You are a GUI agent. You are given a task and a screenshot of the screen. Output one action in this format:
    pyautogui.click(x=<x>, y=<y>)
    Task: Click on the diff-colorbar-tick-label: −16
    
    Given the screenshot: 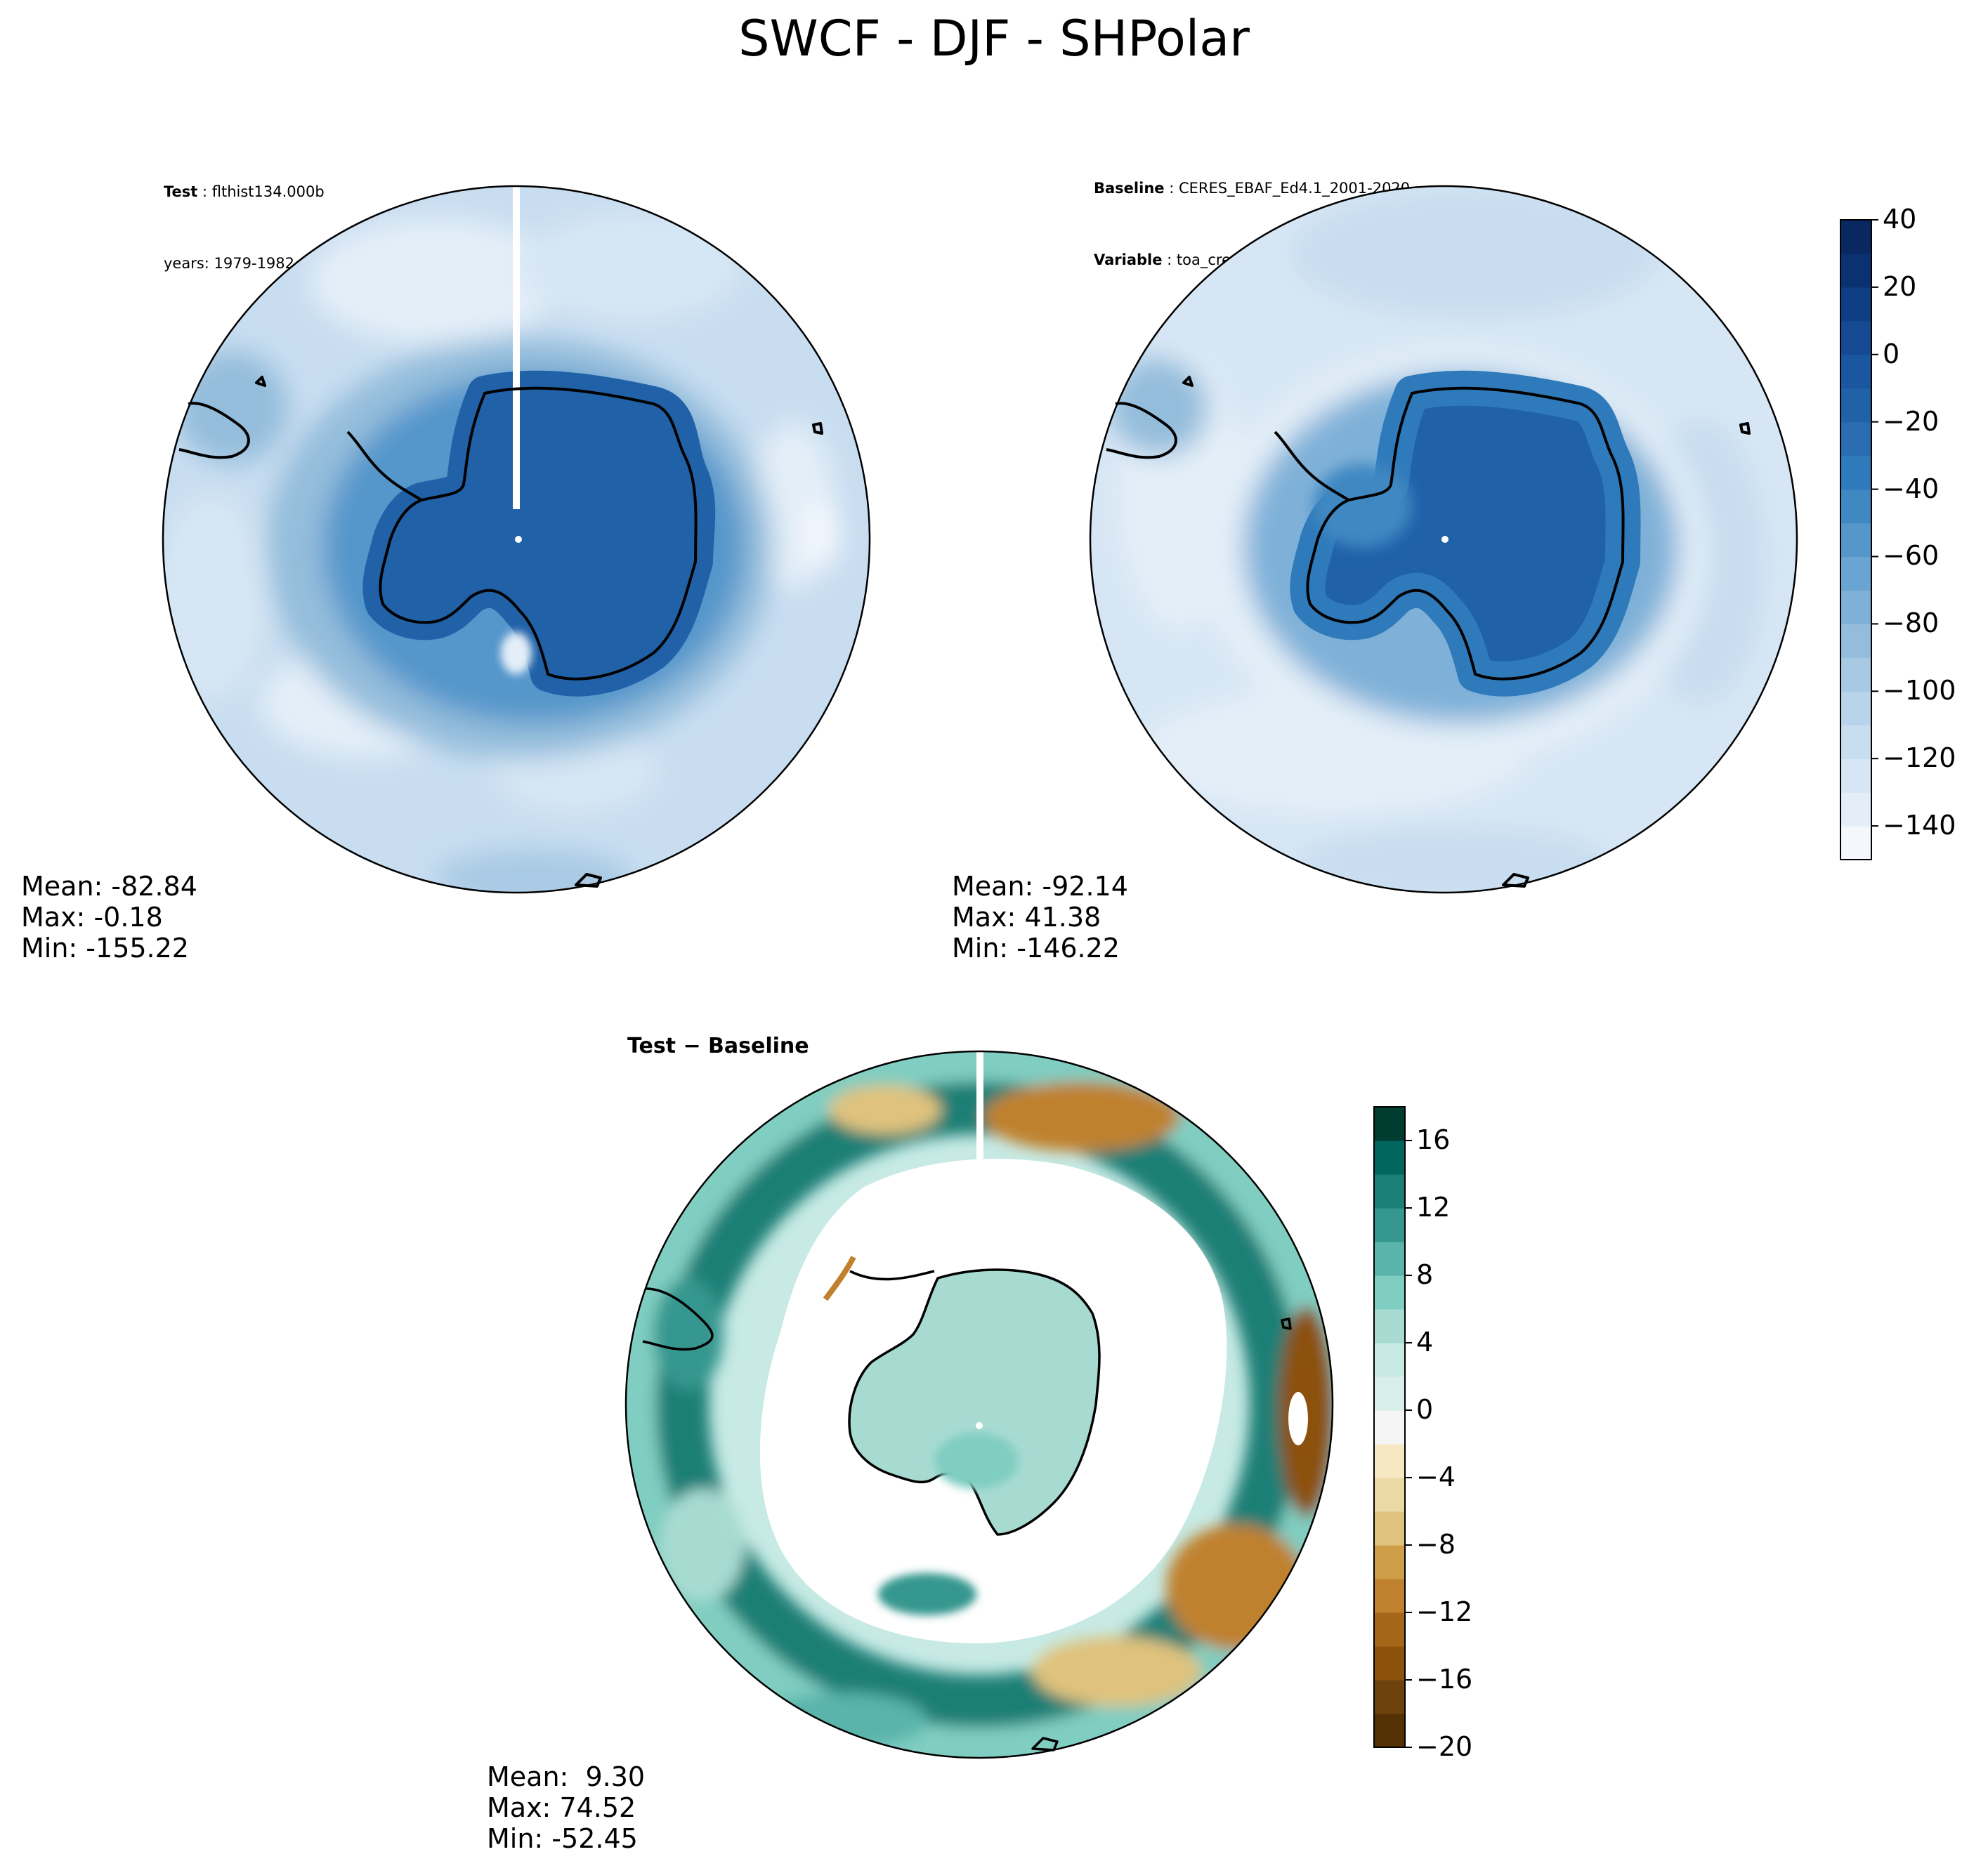 What is the action you would take?
    pyautogui.click(x=1445, y=1679)
    